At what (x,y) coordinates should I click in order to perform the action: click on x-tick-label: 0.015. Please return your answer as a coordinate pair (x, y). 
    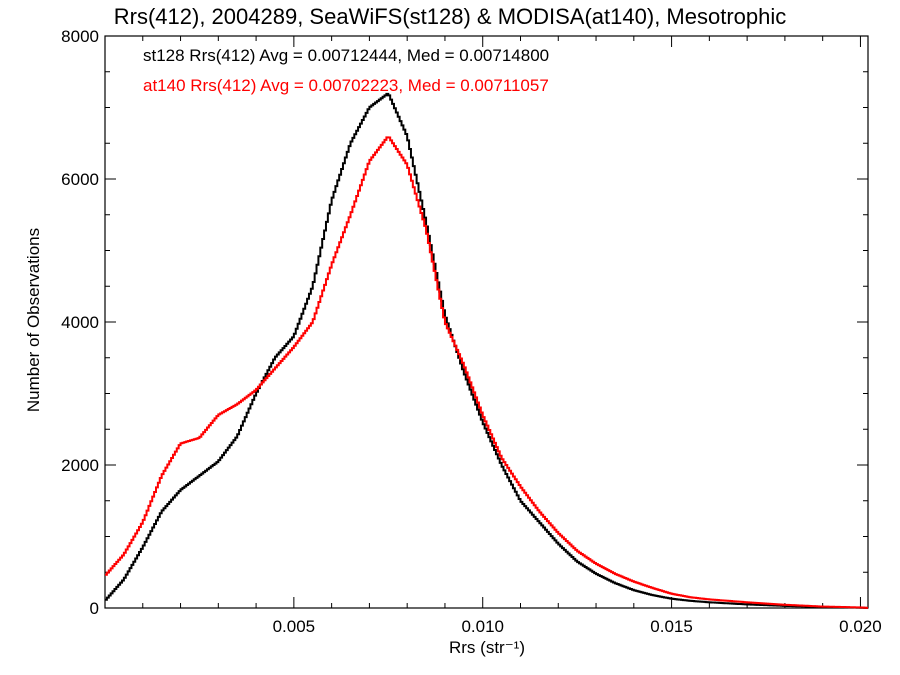
    Looking at the image, I should click on (671, 626).